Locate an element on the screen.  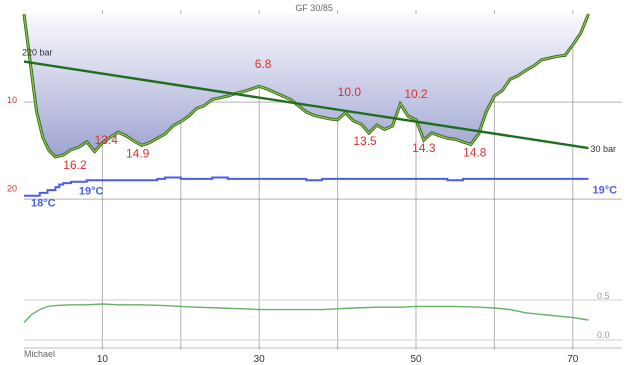
depth-tick-label: 10 is located at coordinates (12, 100).